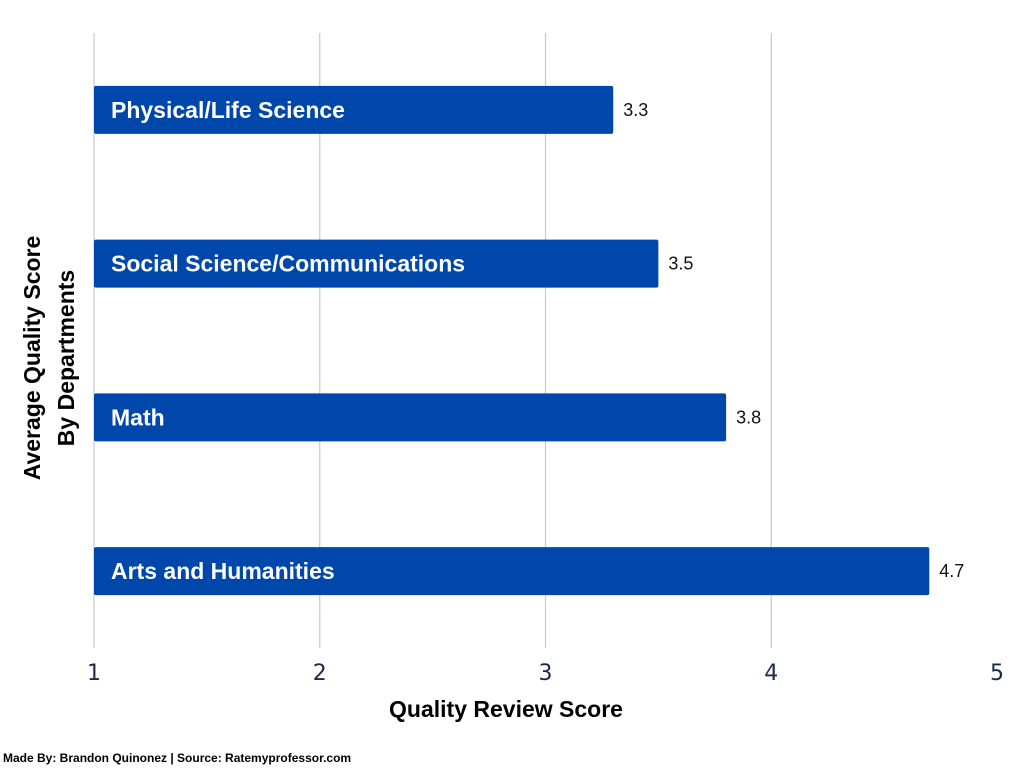  What do you see at coordinates (288, 264) in the screenshot?
I see `bar-category-label: Social Science/Communications` at bounding box center [288, 264].